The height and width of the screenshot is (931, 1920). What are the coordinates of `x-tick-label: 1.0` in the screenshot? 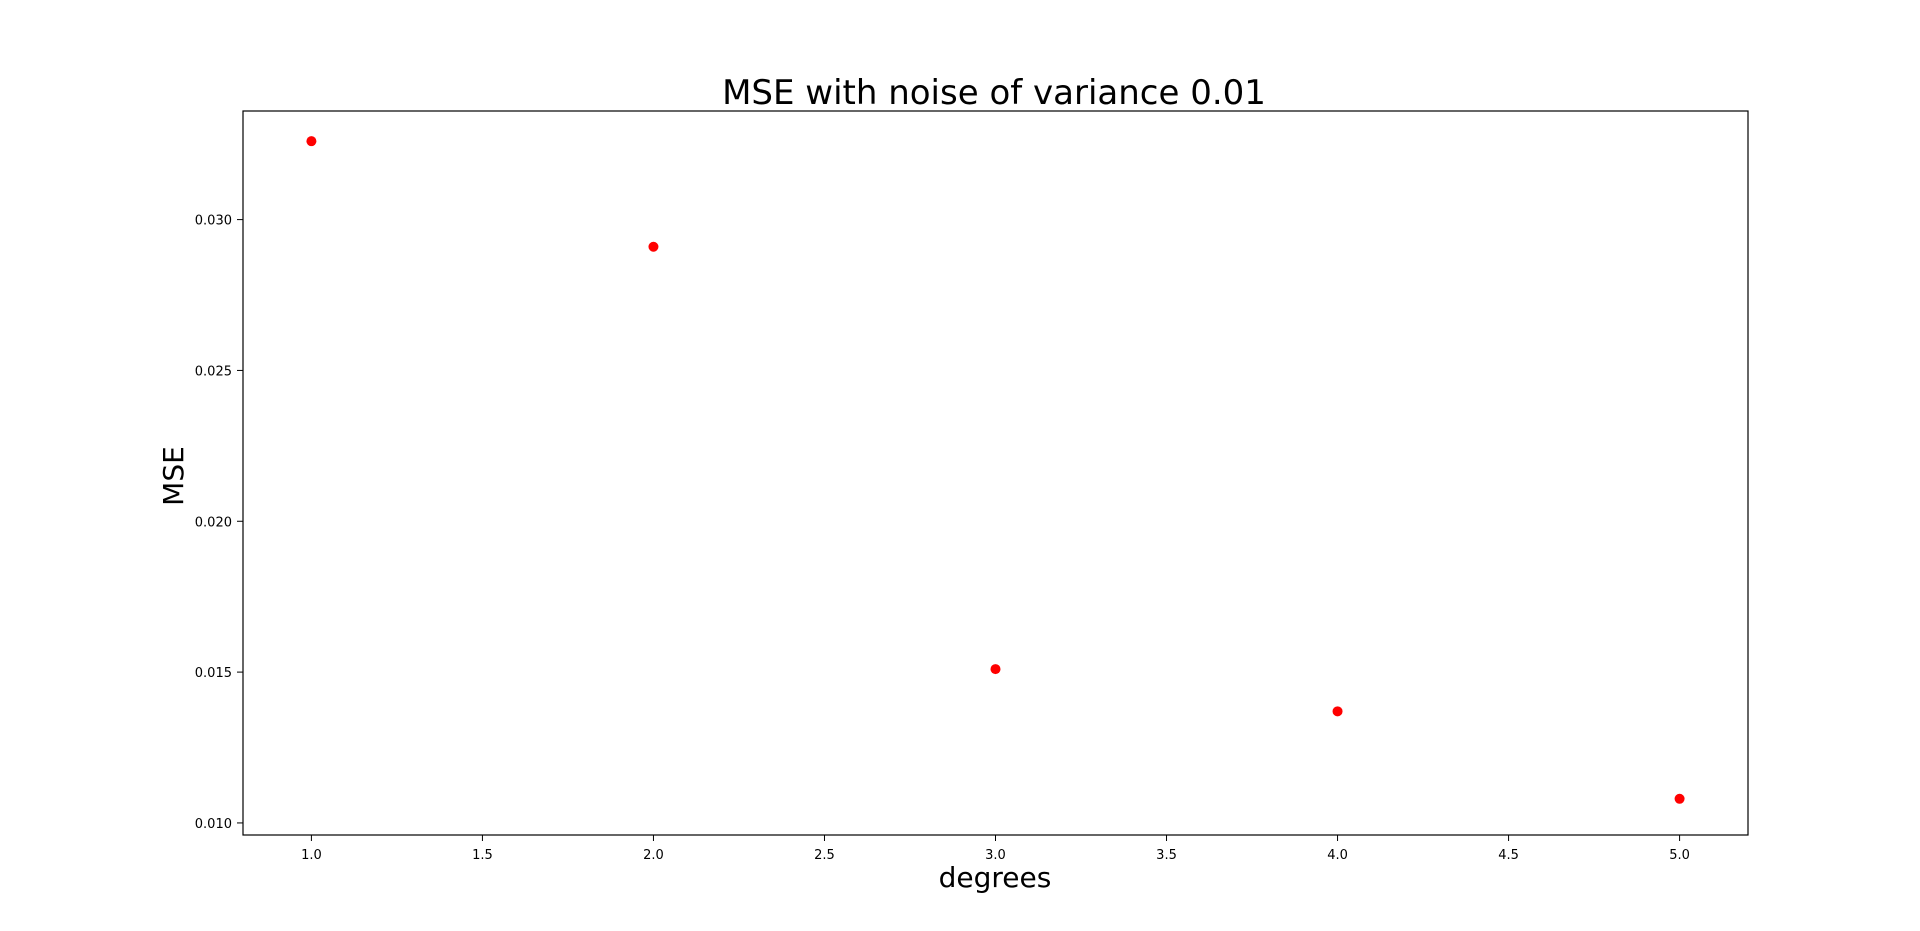 It's located at (311, 855).